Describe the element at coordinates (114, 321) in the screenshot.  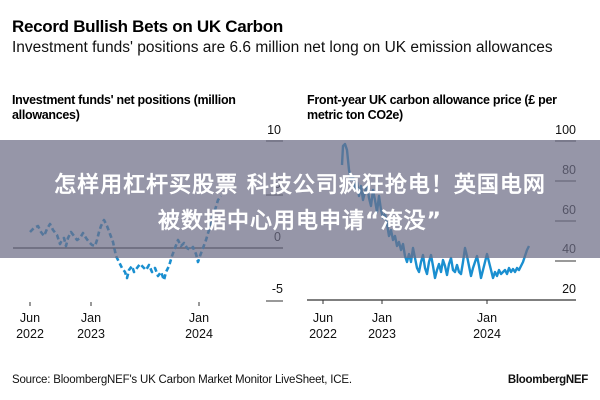
I see `left-x-axis: Jun 2022 Jan 2023 Jan 2024` at that location.